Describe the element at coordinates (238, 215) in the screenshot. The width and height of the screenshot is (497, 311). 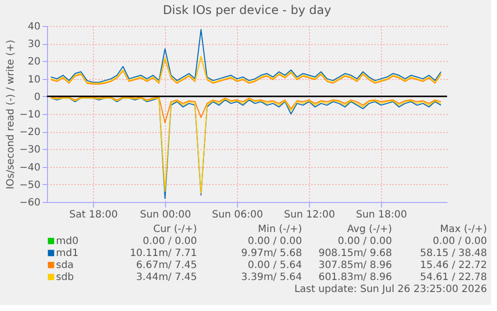
I see `x-tick-label: Sun 06:00` at that location.